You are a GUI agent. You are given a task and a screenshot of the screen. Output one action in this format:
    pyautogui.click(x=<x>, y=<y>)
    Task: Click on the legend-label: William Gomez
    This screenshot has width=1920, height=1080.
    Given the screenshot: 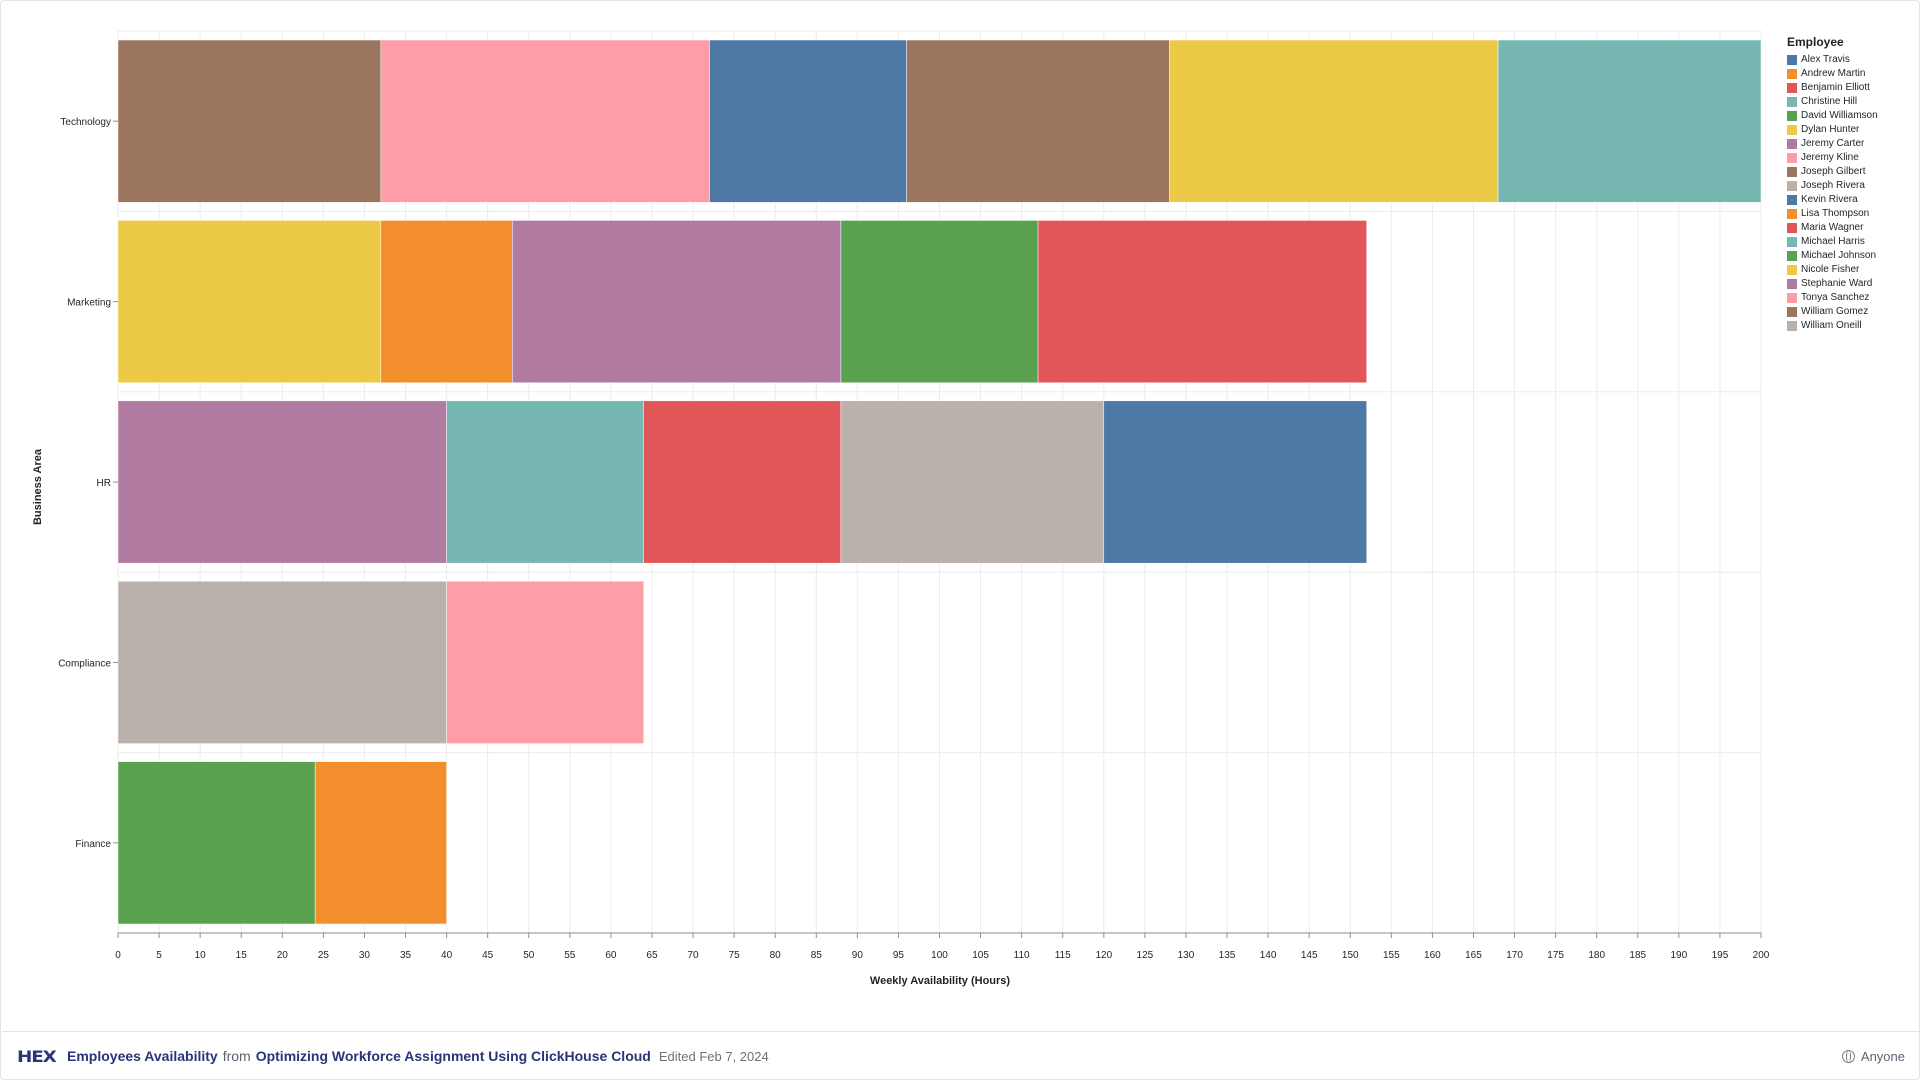 What is the action you would take?
    pyautogui.click(x=1835, y=311)
    